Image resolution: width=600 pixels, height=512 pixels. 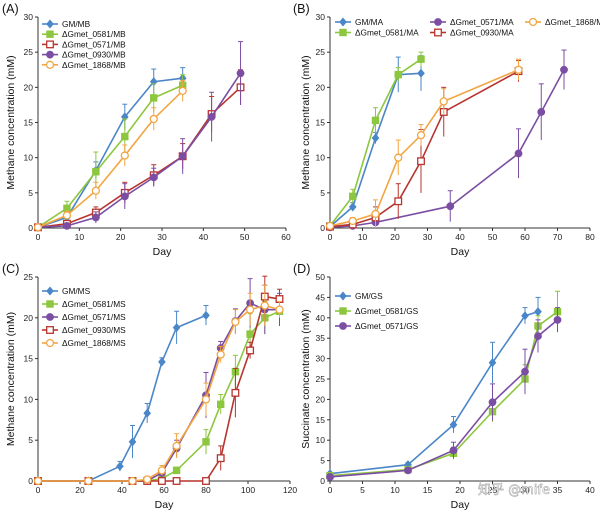 I want to click on legend-label: ΔGmet_0581/MA, so click(x=387, y=33).